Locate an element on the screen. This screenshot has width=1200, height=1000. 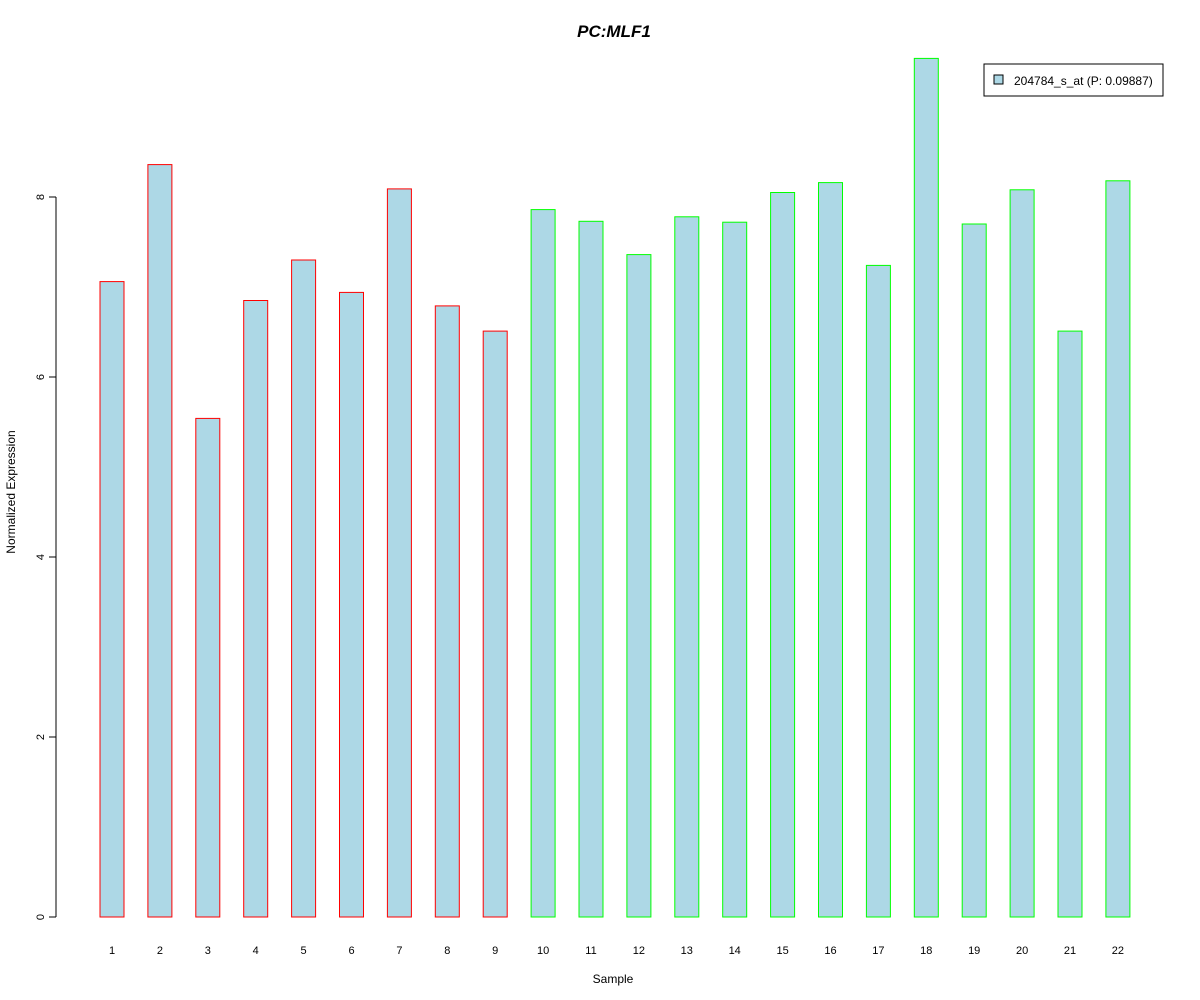
x-axis-label: Sample is located at coordinates (613, 979).